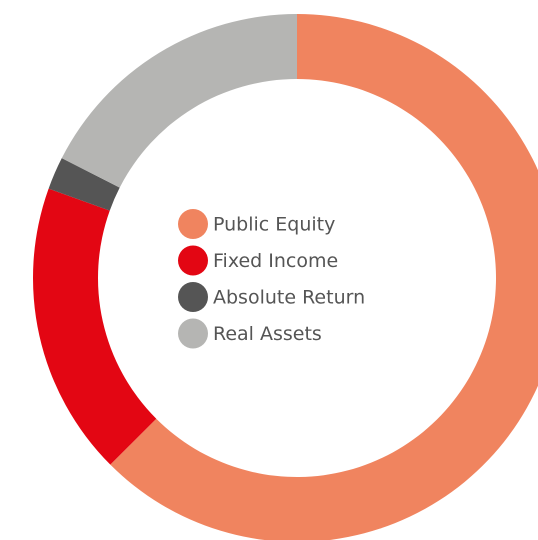 This screenshot has width=538, height=540. I want to click on legend-label: Real Assets, so click(267, 334).